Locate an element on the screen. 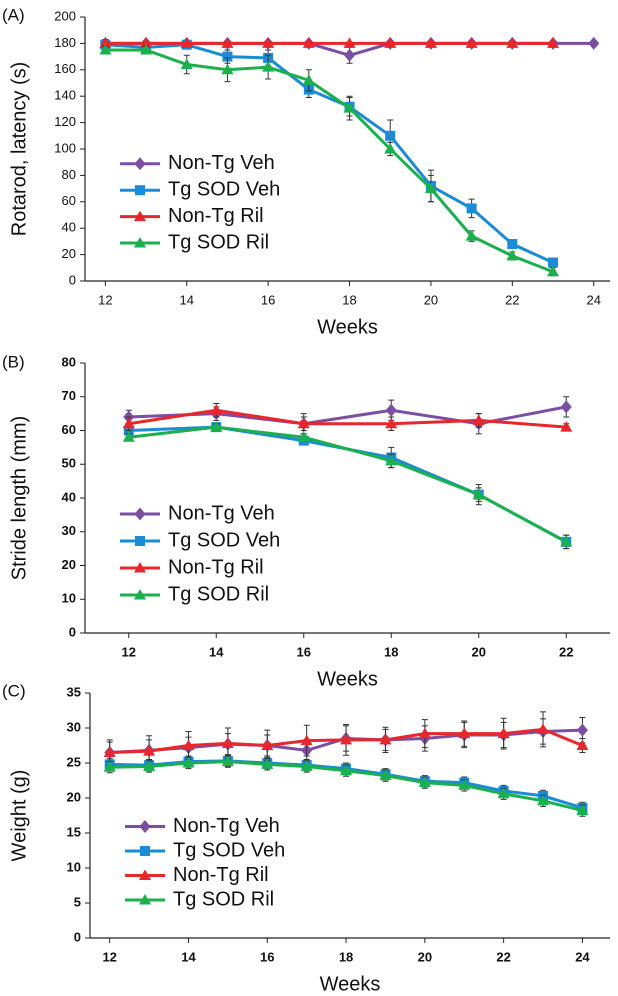 Image resolution: width=618 pixels, height=996 pixels. y-tick-label: 40 is located at coordinates (69, 227).